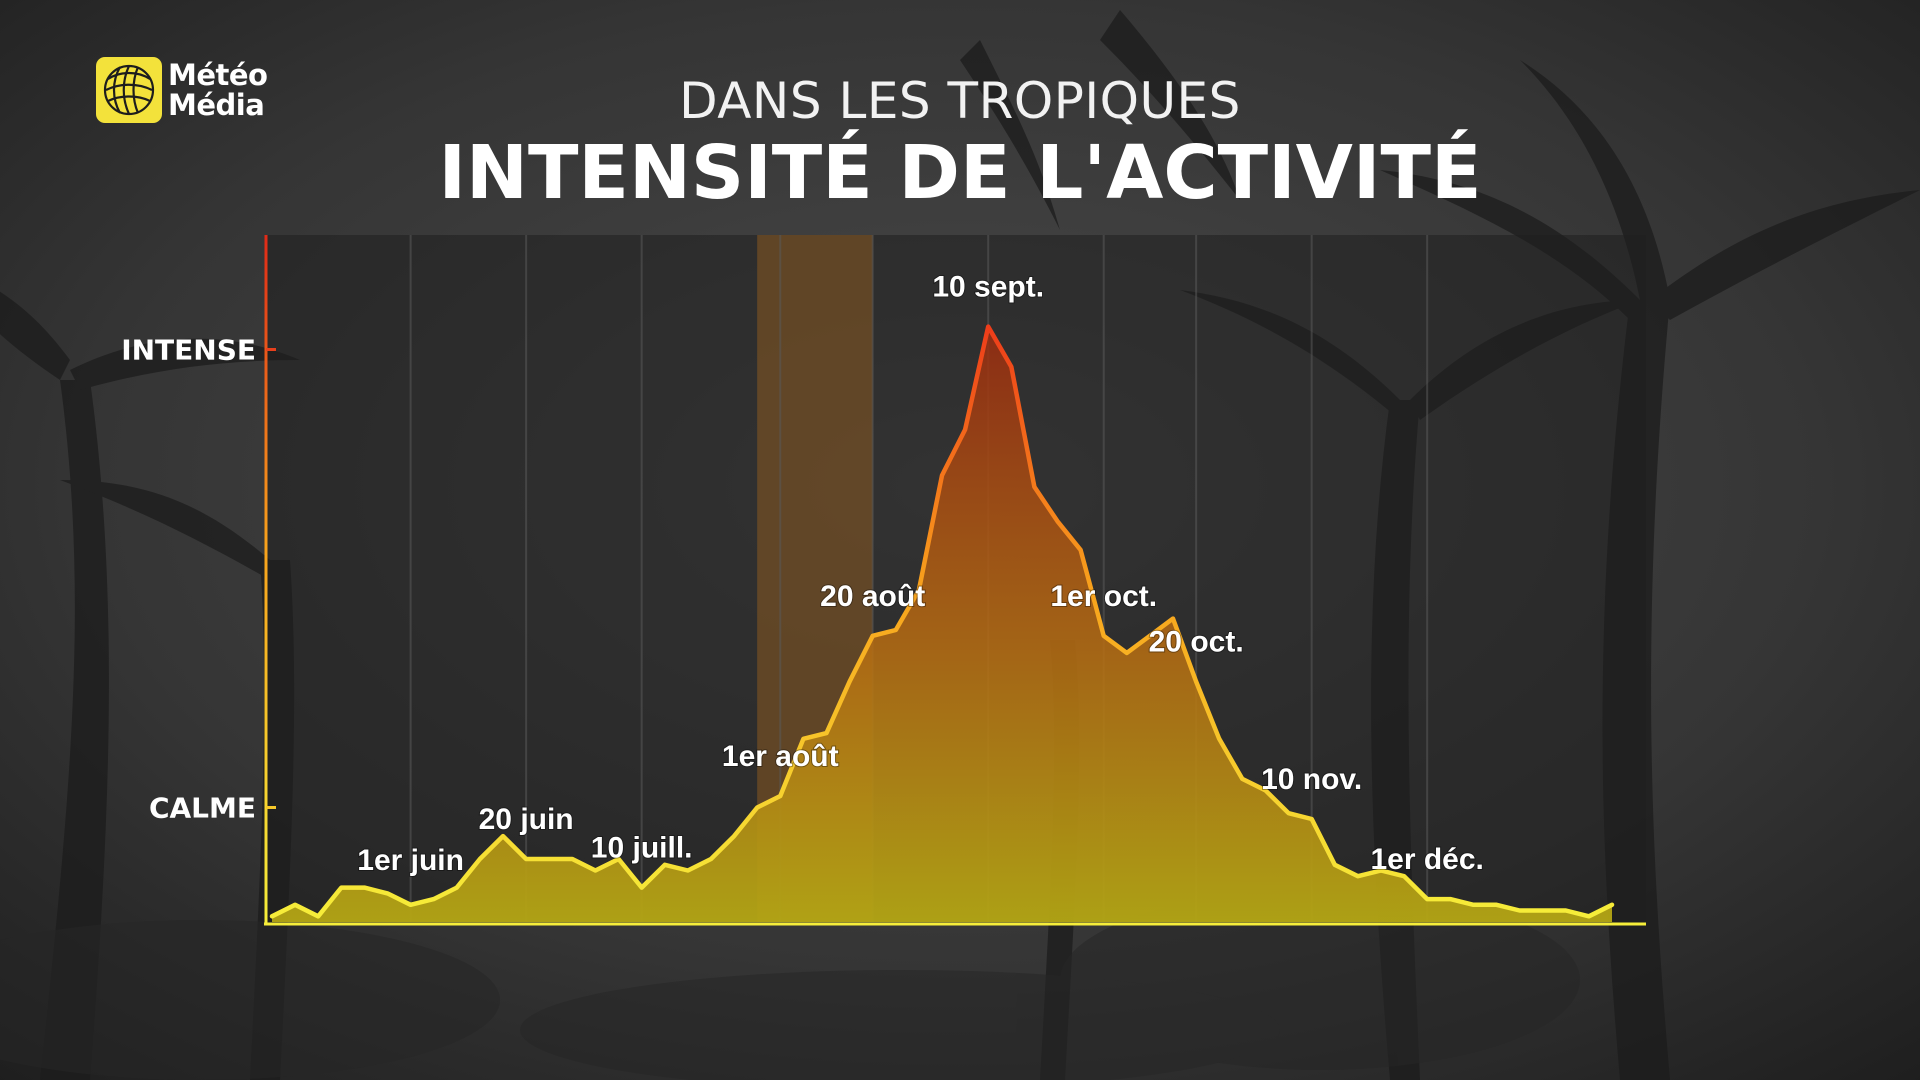  Describe the element at coordinates (1311, 779) in the screenshot. I see `date-label: 10 nov.` at that location.